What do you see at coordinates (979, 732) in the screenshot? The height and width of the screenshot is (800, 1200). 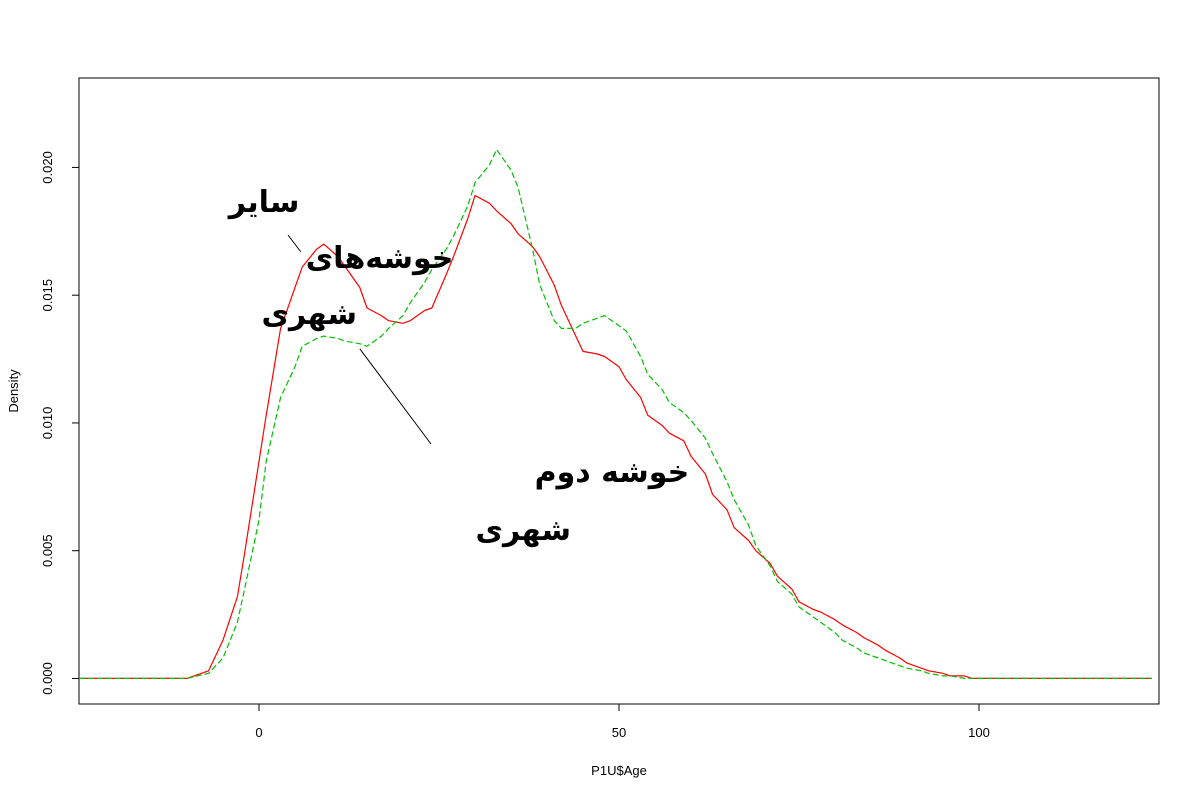 I see `x-tick-label: 100` at bounding box center [979, 732].